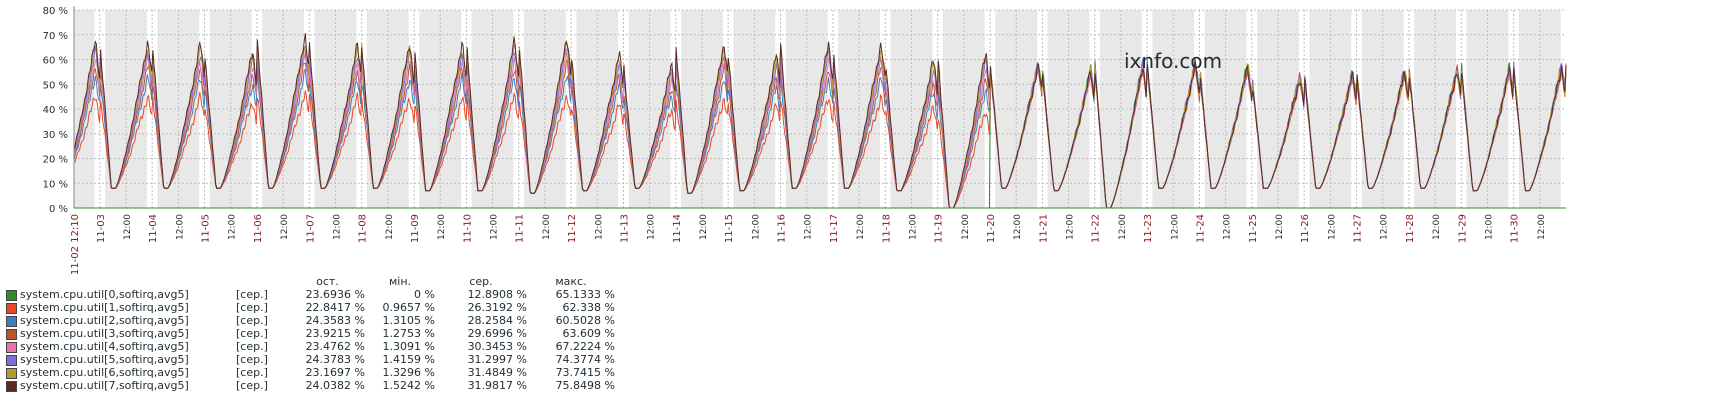 Image resolution: width=1726 pixels, height=414 pixels. Describe the element at coordinates (327, 281) in the screenshot. I see `legend-header-last: ост.` at that location.